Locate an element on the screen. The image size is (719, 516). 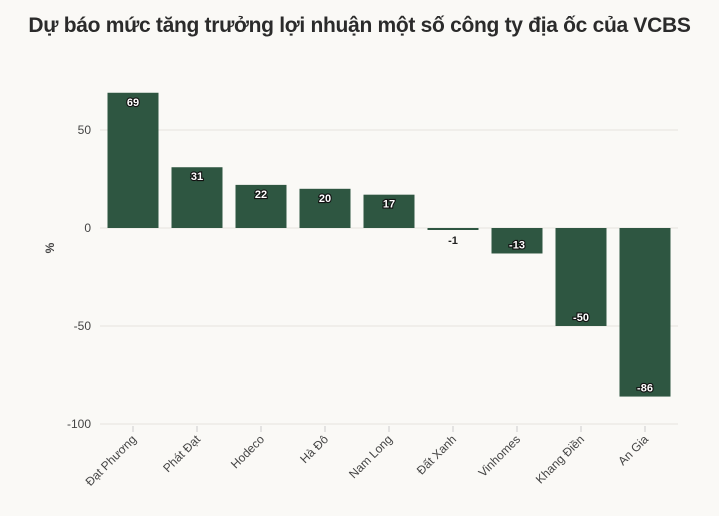
data-label: -13 is located at coordinates (517, 245).